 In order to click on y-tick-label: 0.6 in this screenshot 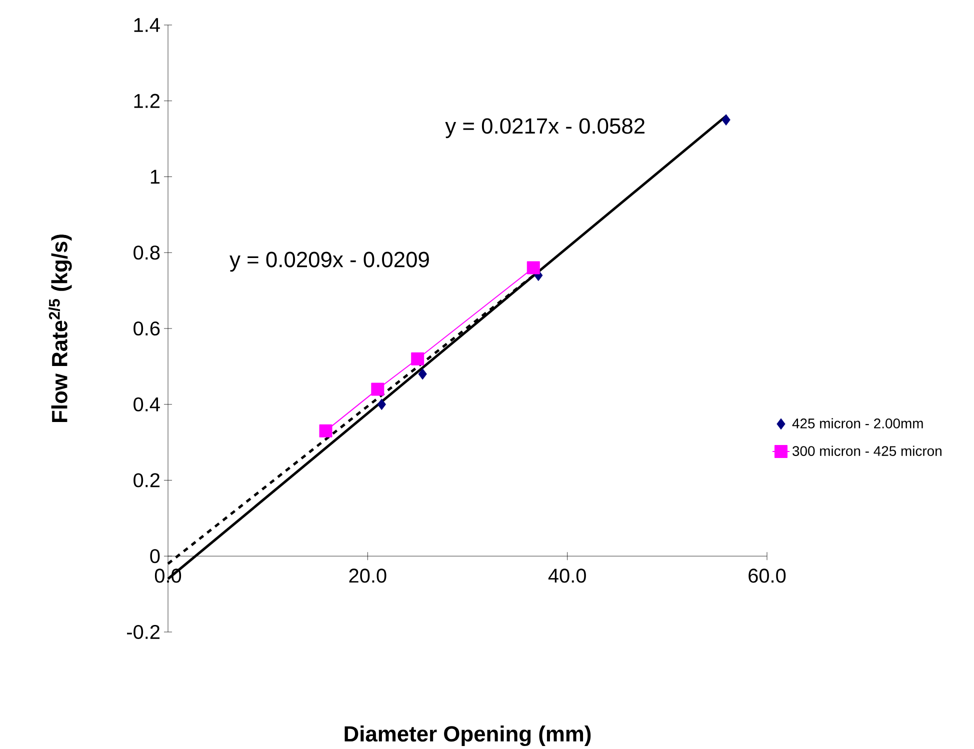, I will do `click(147, 328)`.